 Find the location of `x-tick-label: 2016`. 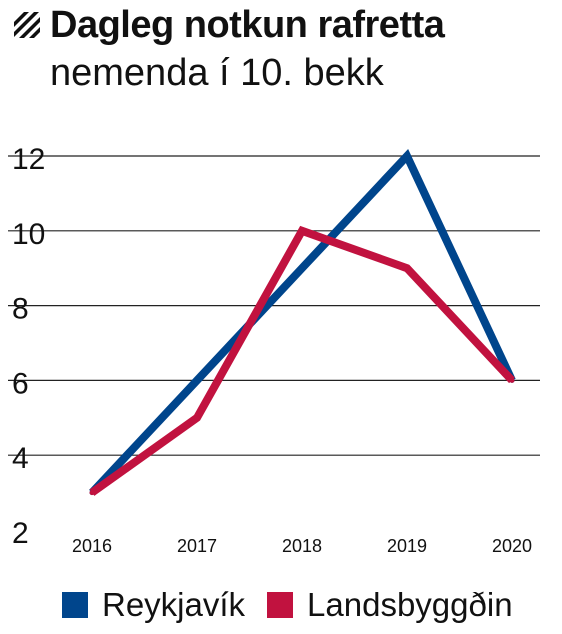

x-tick-label: 2016 is located at coordinates (92, 546).